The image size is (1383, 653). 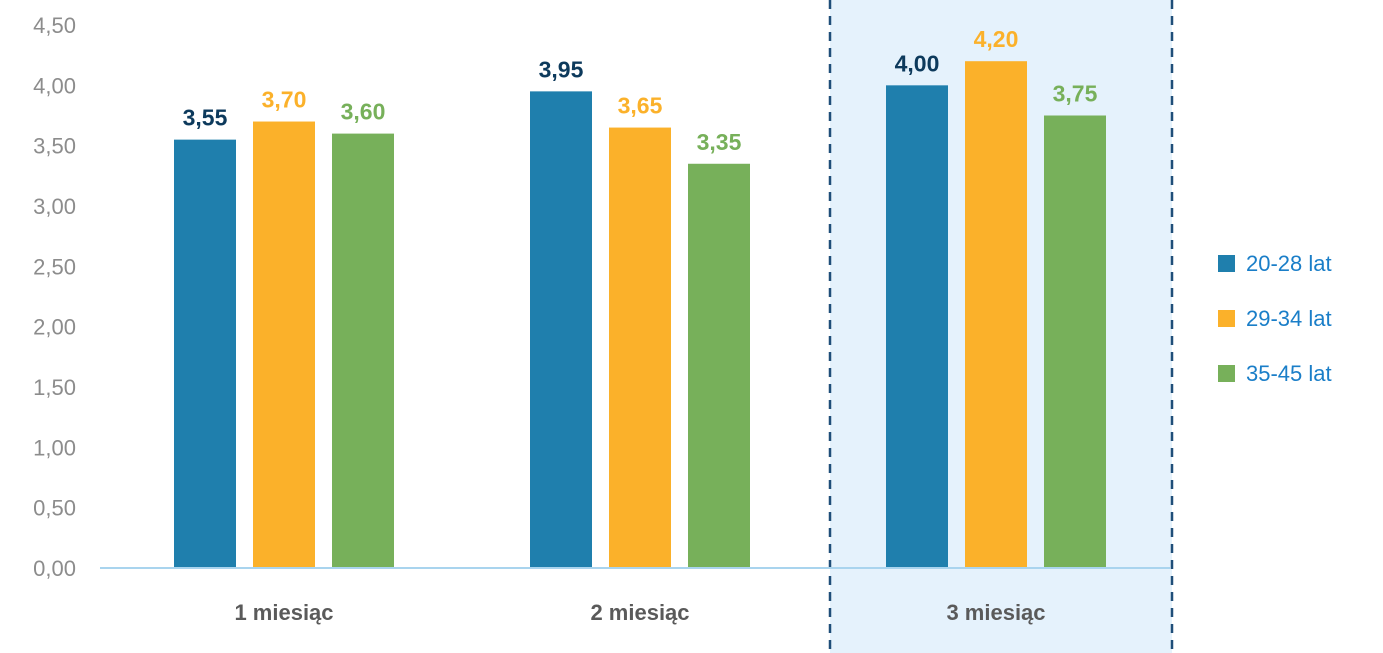 What do you see at coordinates (1289, 373) in the screenshot?
I see `legend-label: 35-45 lat` at bounding box center [1289, 373].